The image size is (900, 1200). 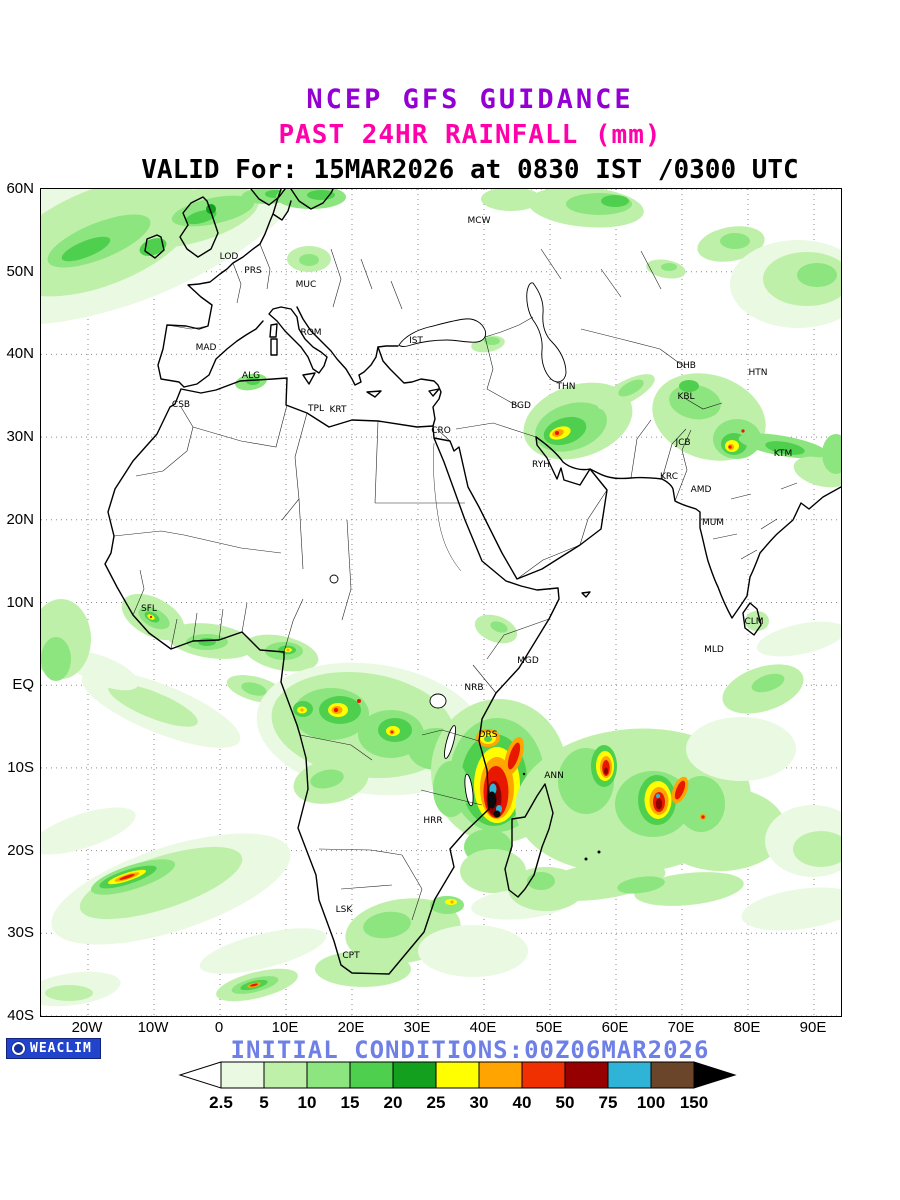 I want to click on weaclim-logo-icon, so click(x=18, y=1048).